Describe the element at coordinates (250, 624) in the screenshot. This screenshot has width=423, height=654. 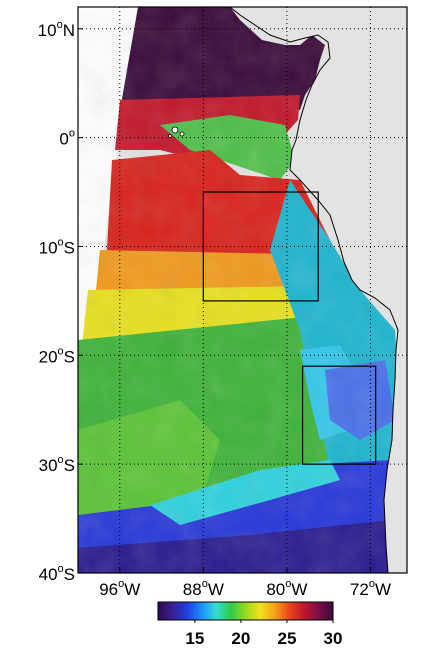
I see `colorbar: 15 20 25 30` at that location.